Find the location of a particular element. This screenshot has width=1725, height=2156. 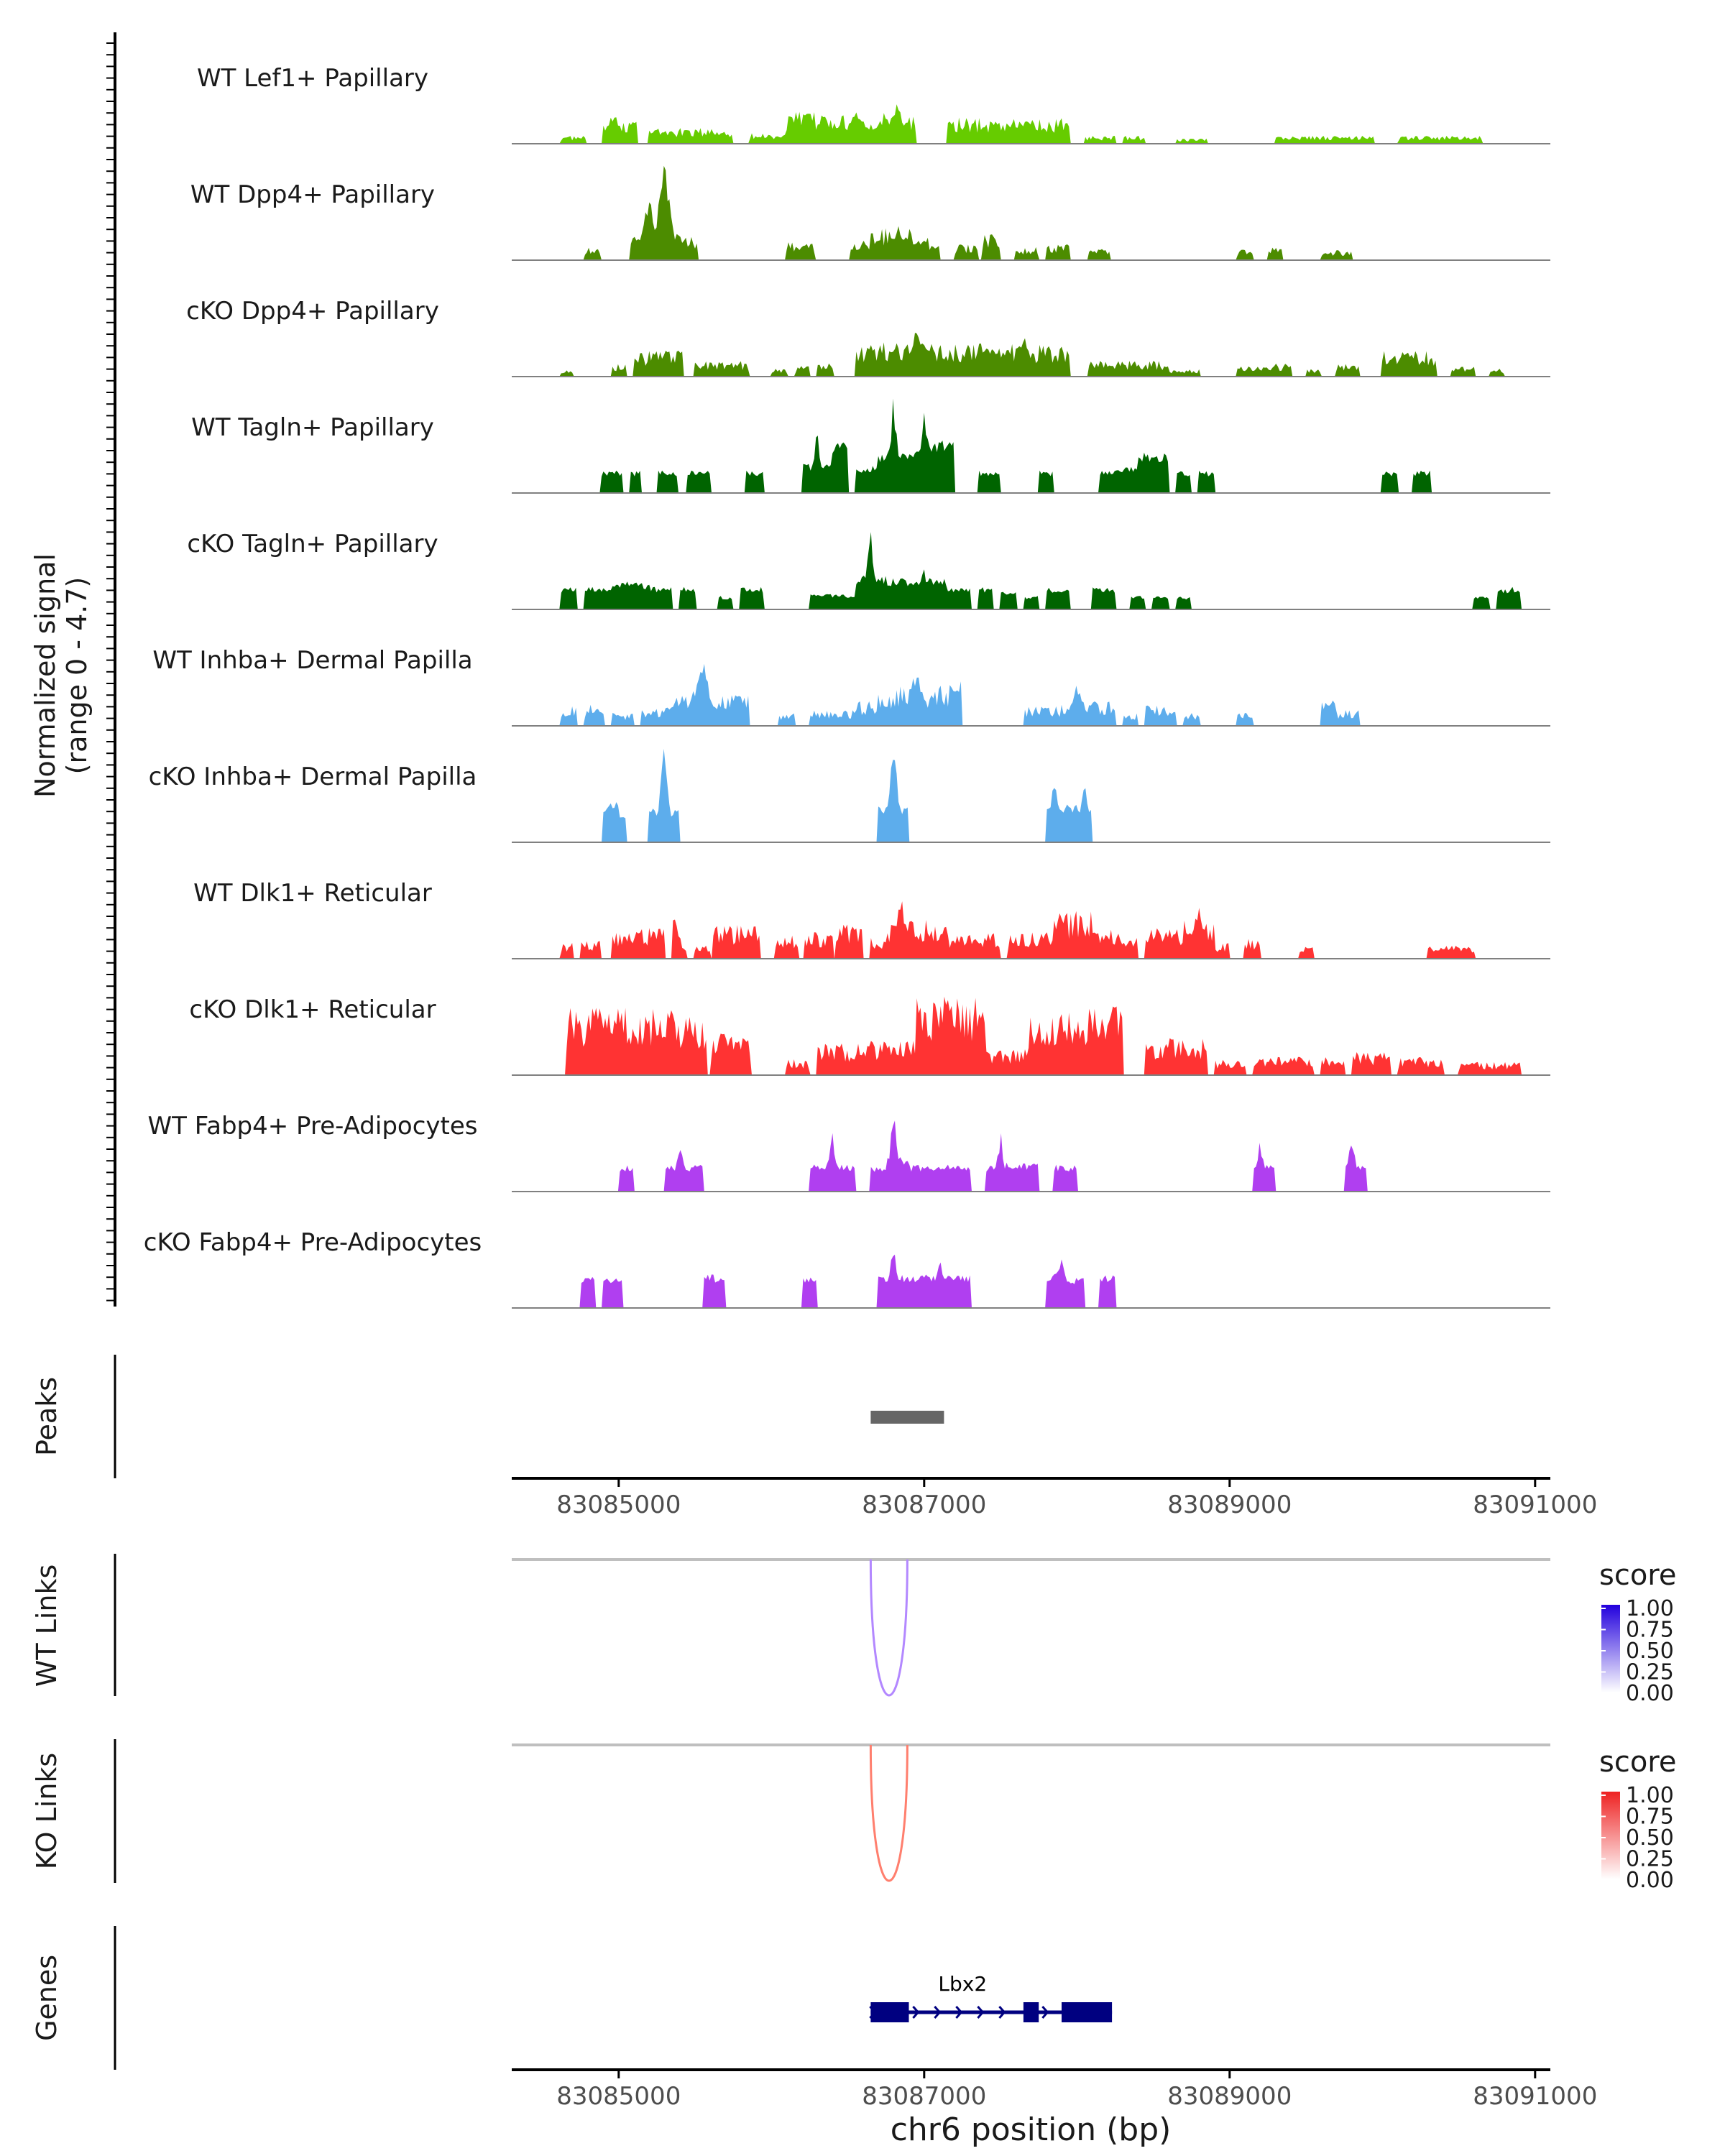

ko-legend-tick-label: 0.50 is located at coordinates (1650, 1838).